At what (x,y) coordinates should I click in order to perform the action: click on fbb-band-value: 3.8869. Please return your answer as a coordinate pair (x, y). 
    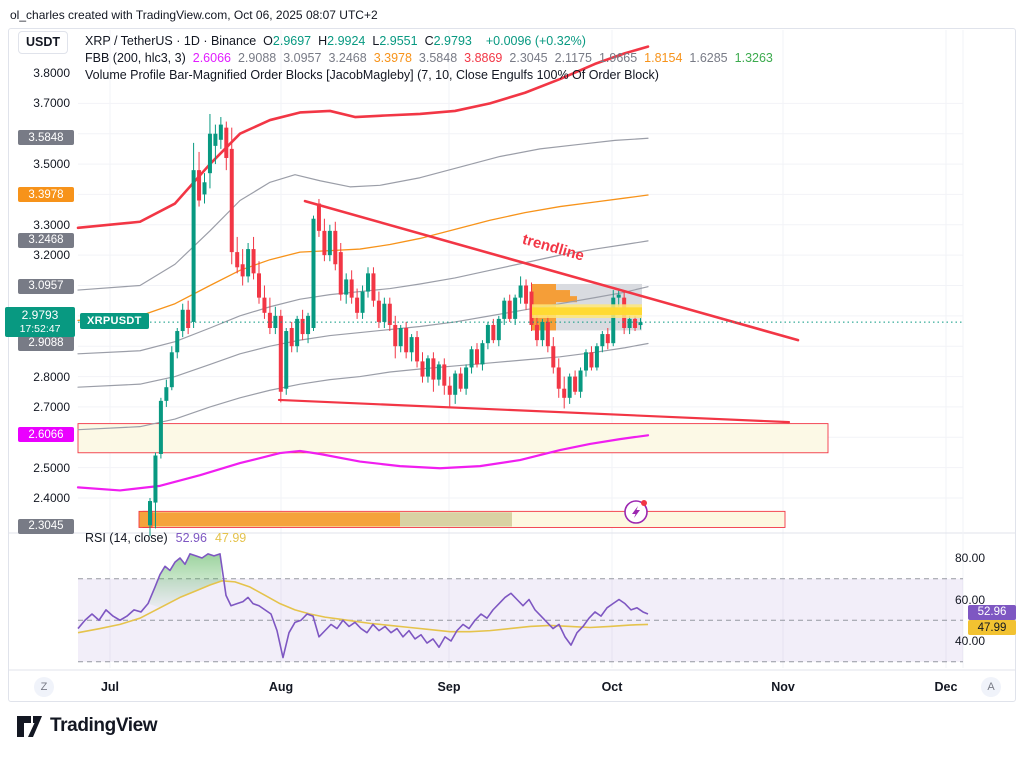
    Looking at the image, I should click on (483, 58).